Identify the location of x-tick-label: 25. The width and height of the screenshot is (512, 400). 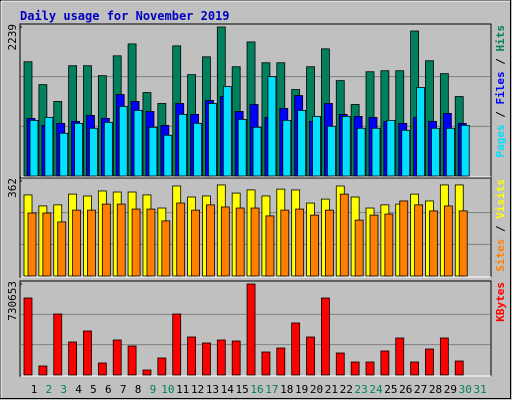
(390, 389).